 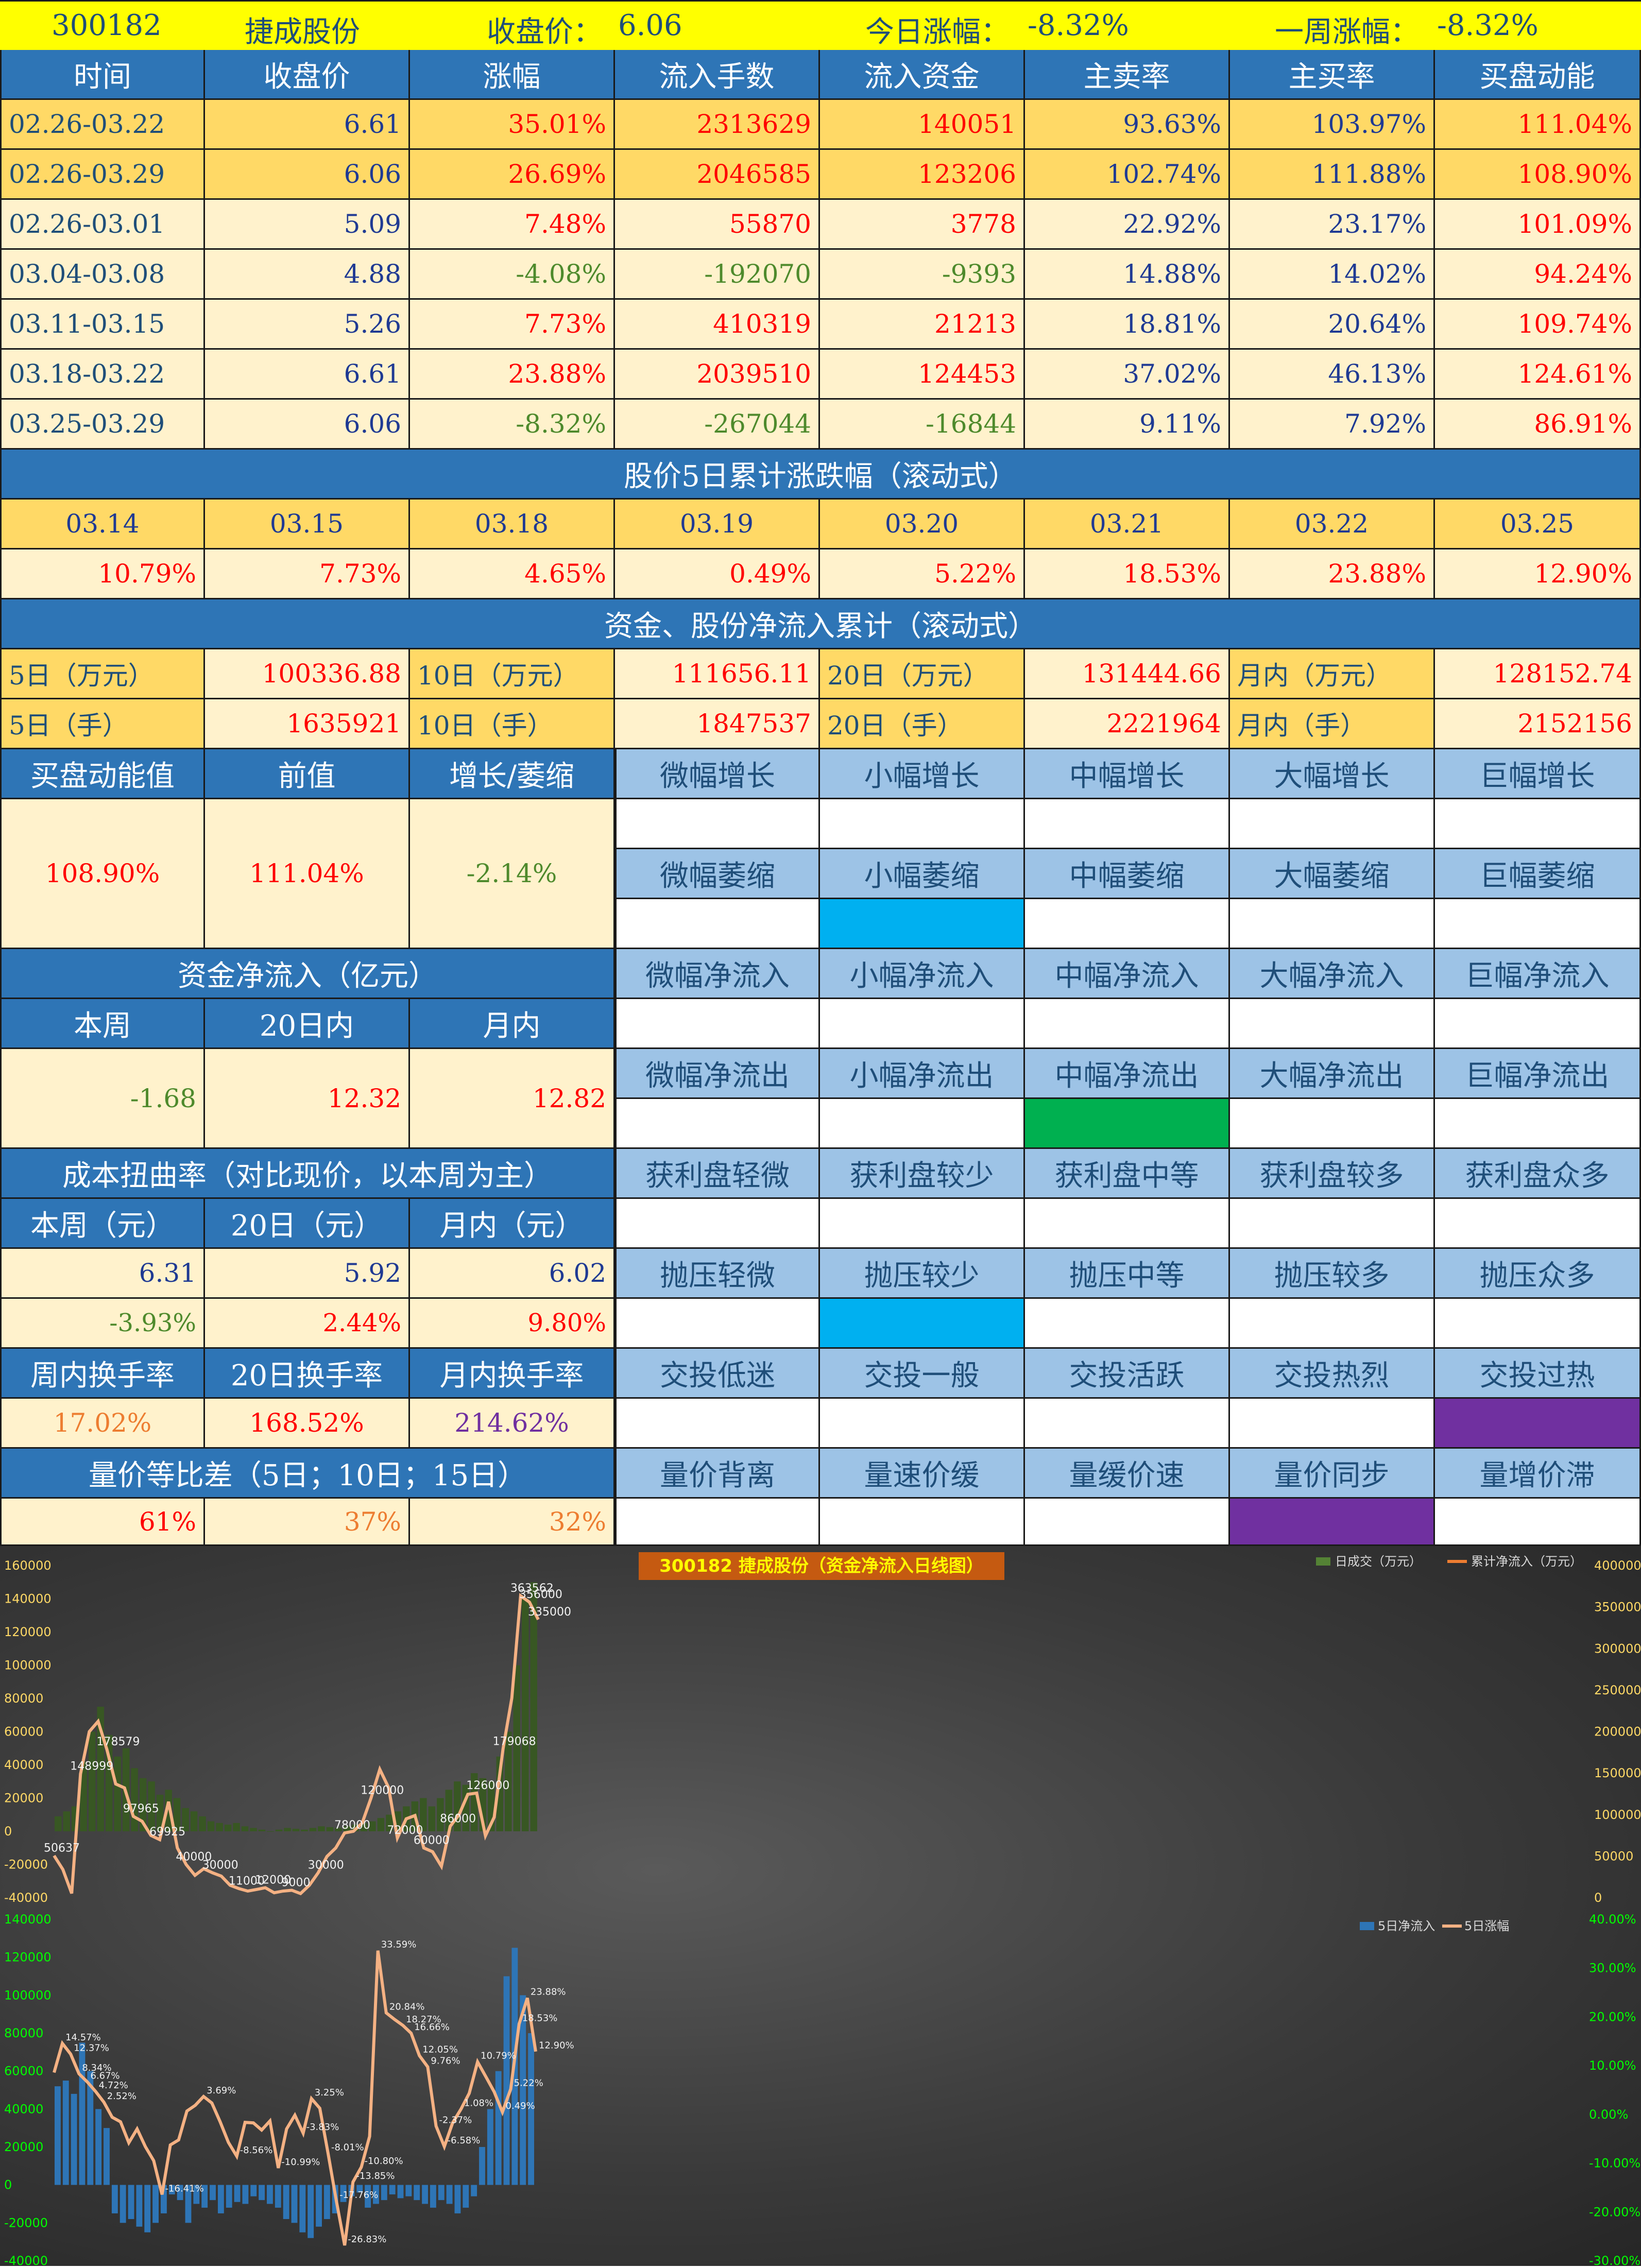 I want to click on indicator-label: 中幅增长, so click(x=1127, y=774).